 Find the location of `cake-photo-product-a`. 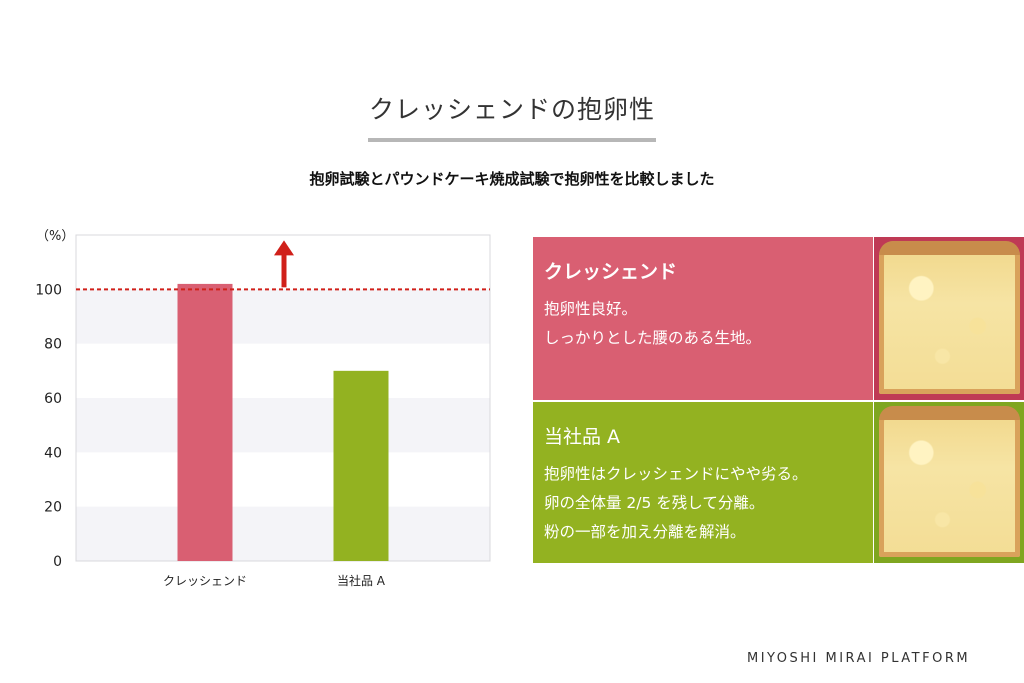

cake-photo-product-a is located at coordinates (949, 482).